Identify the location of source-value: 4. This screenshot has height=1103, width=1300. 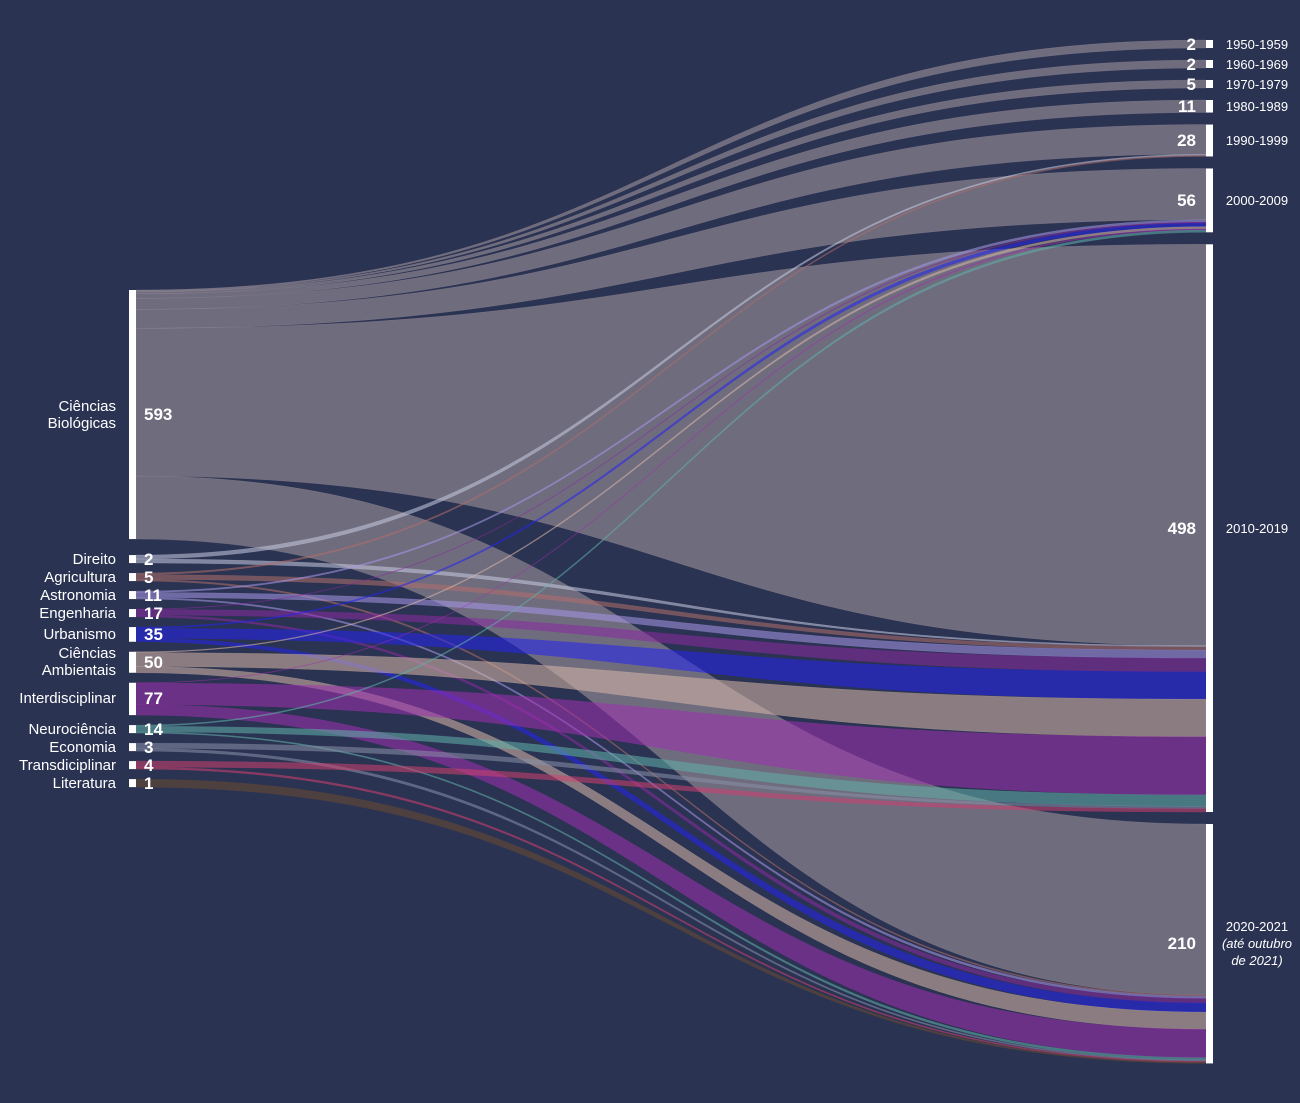
(149, 765).